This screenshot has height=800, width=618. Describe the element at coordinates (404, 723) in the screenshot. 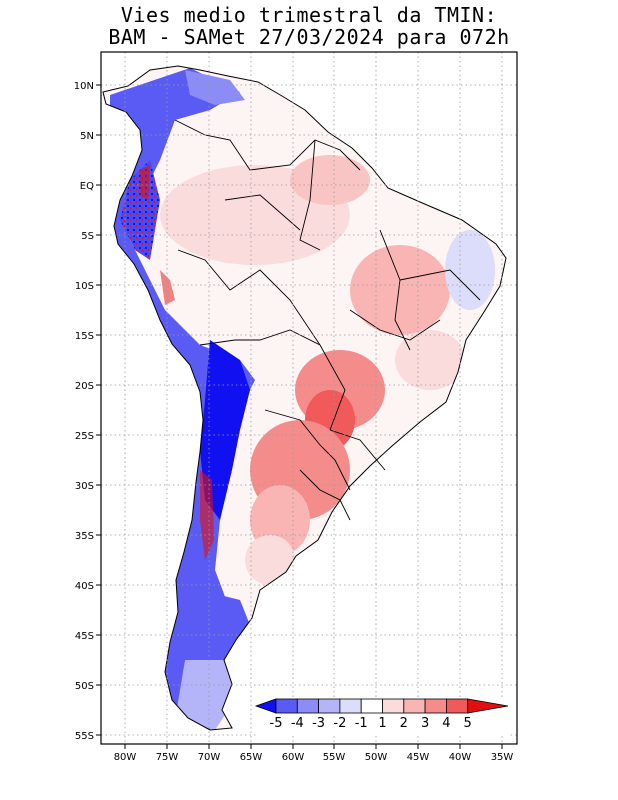

I see `colorbar-label: 2` at that location.